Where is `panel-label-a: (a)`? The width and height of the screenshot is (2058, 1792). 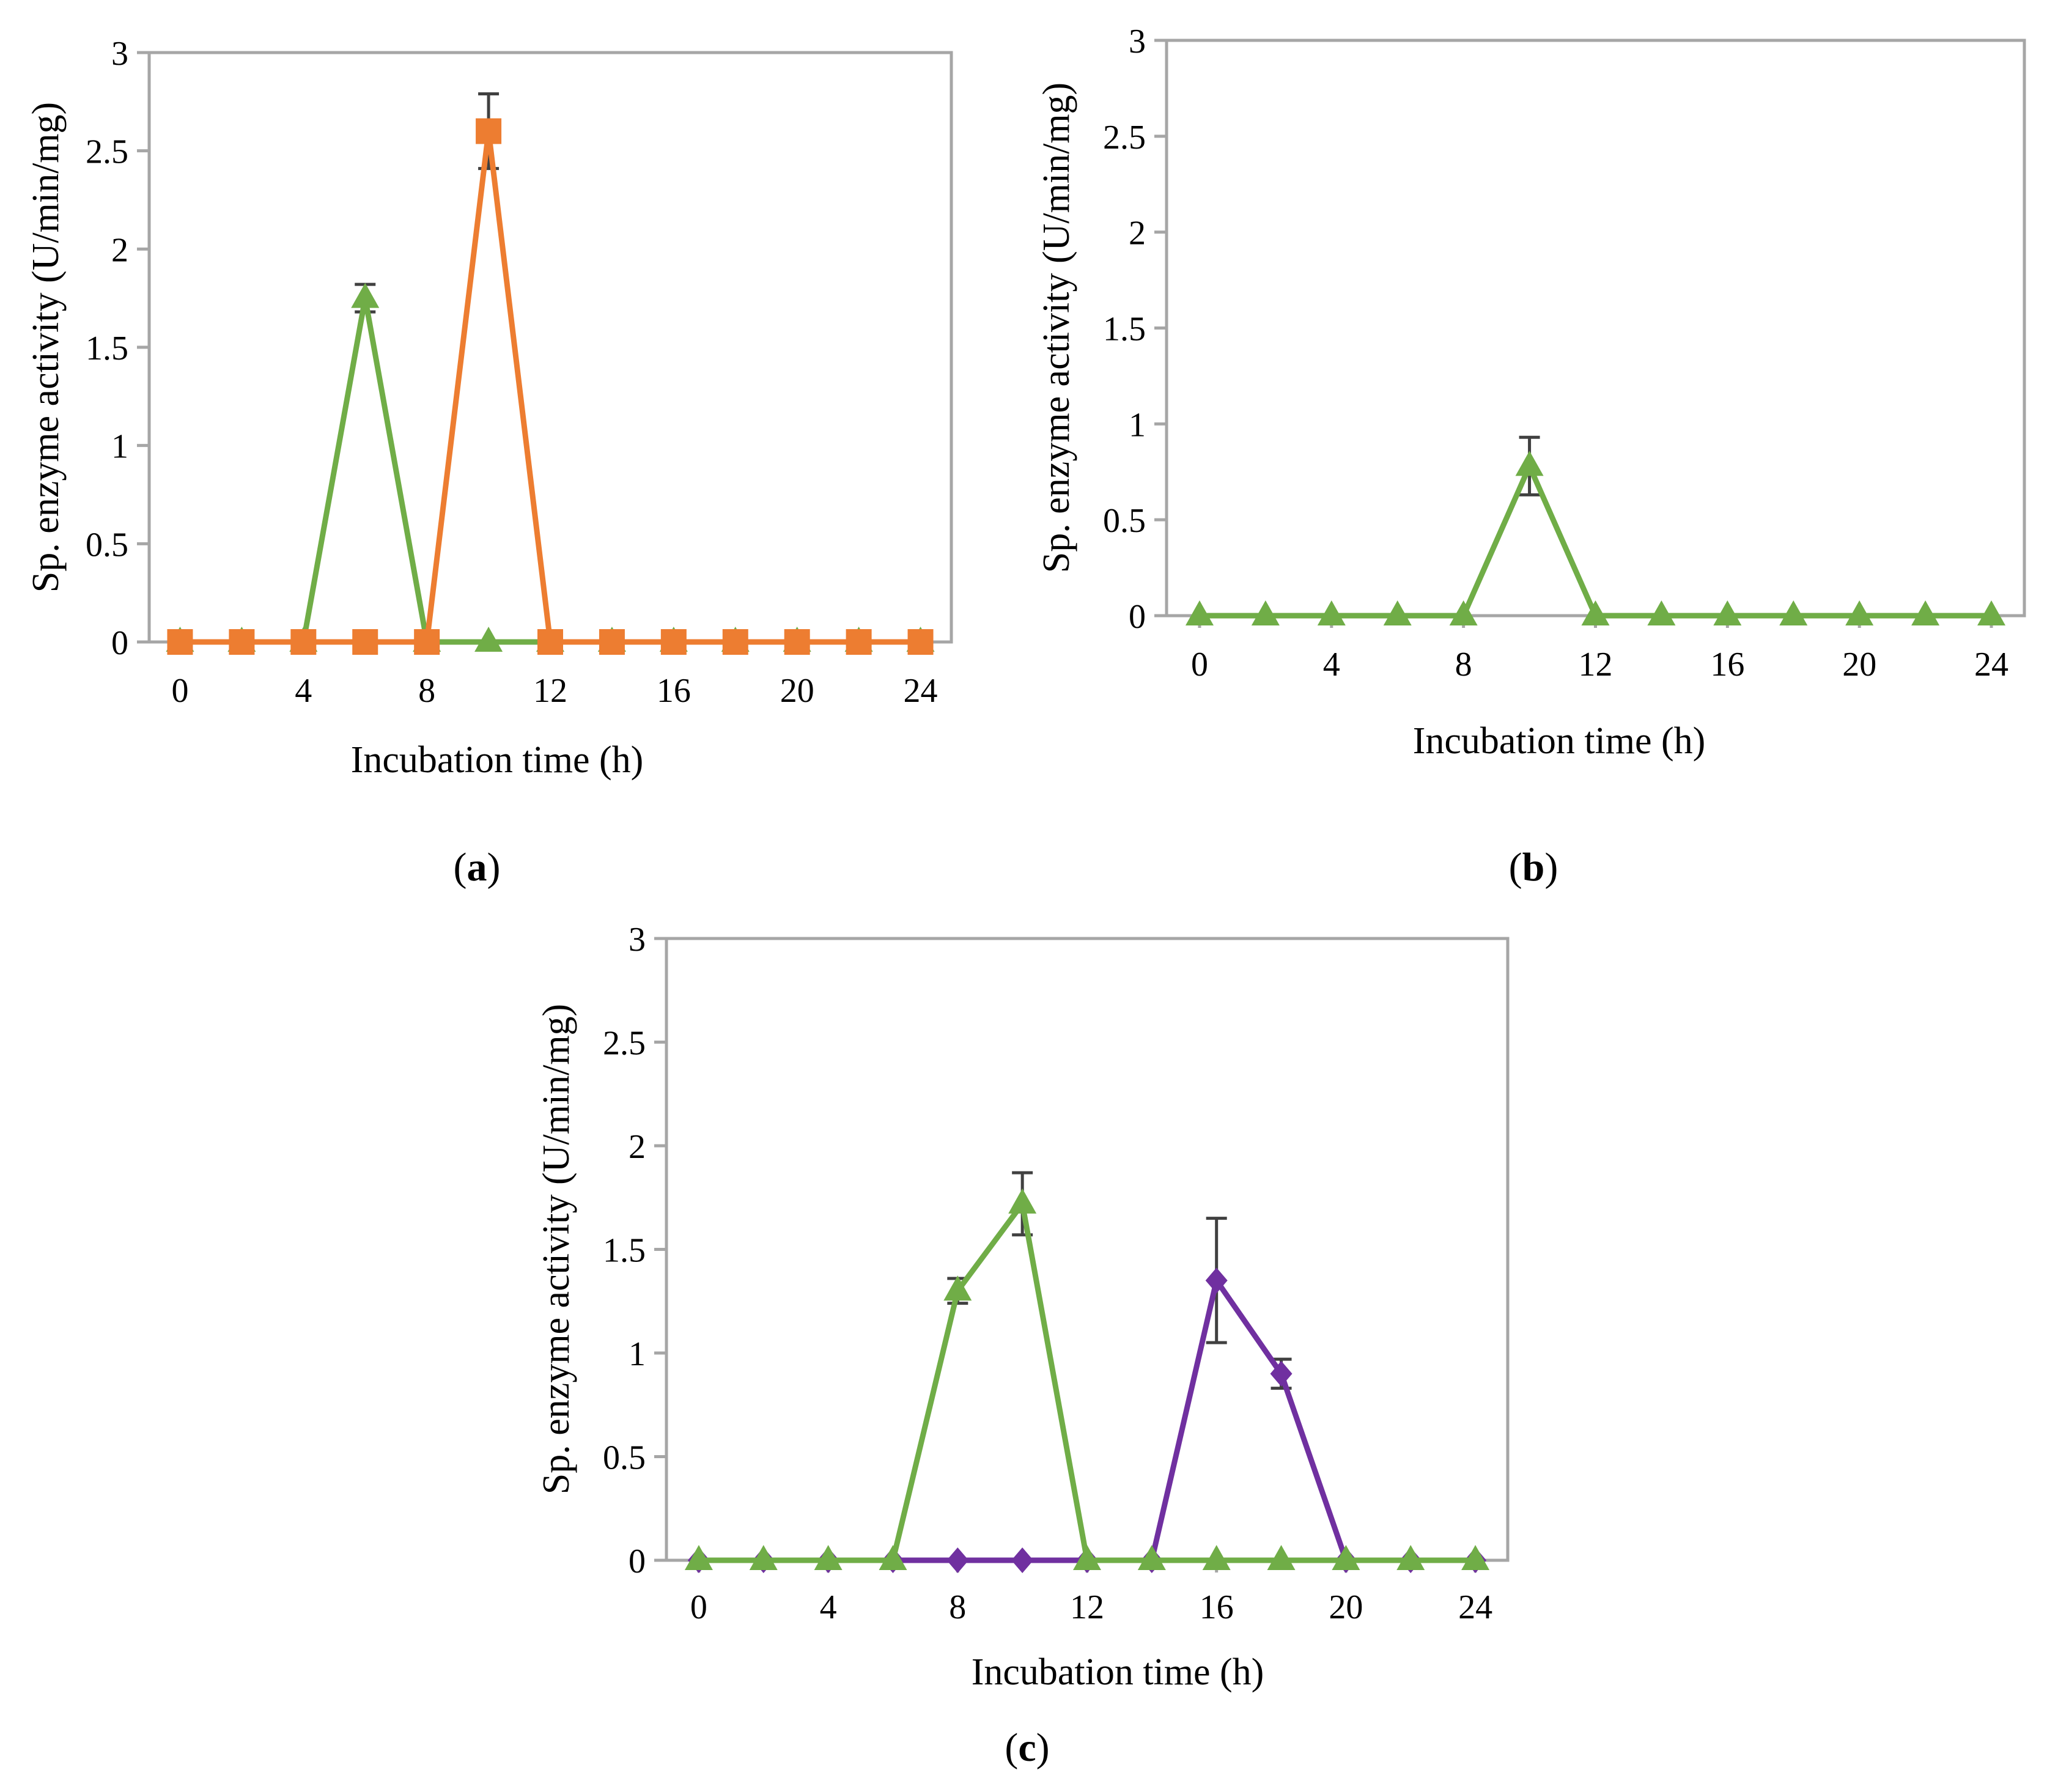 panel-label-a: (a) is located at coordinates (477, 867).